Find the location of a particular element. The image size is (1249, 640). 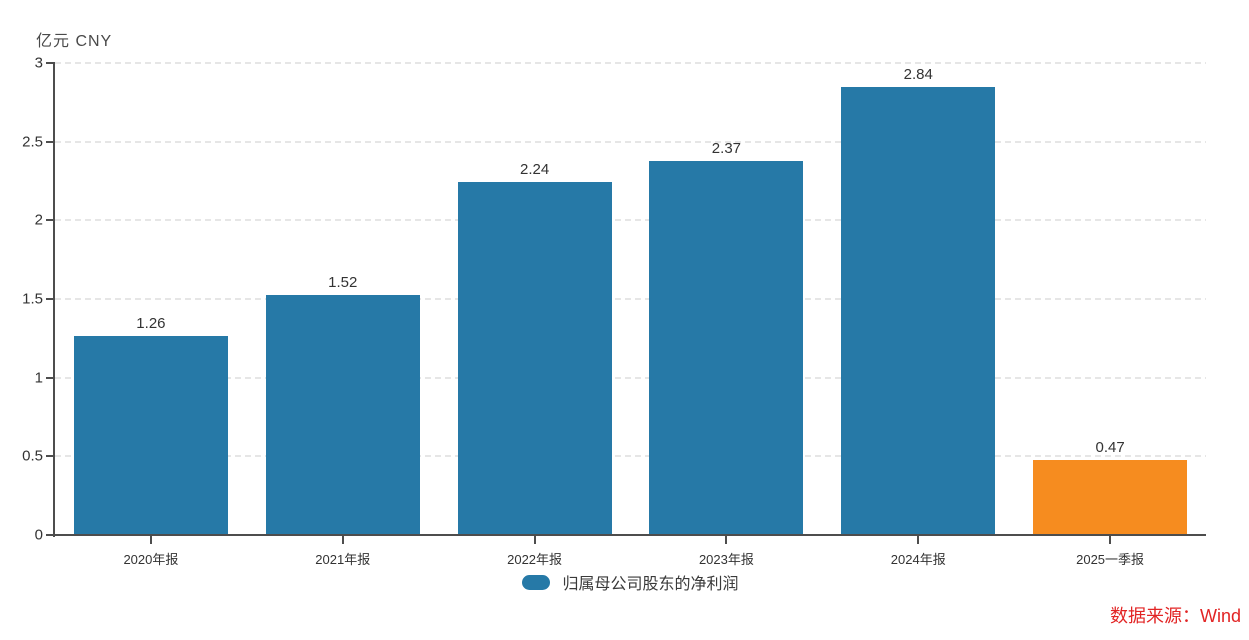

y-axis-tick-label: 2 is located at coordinates (38, 220).